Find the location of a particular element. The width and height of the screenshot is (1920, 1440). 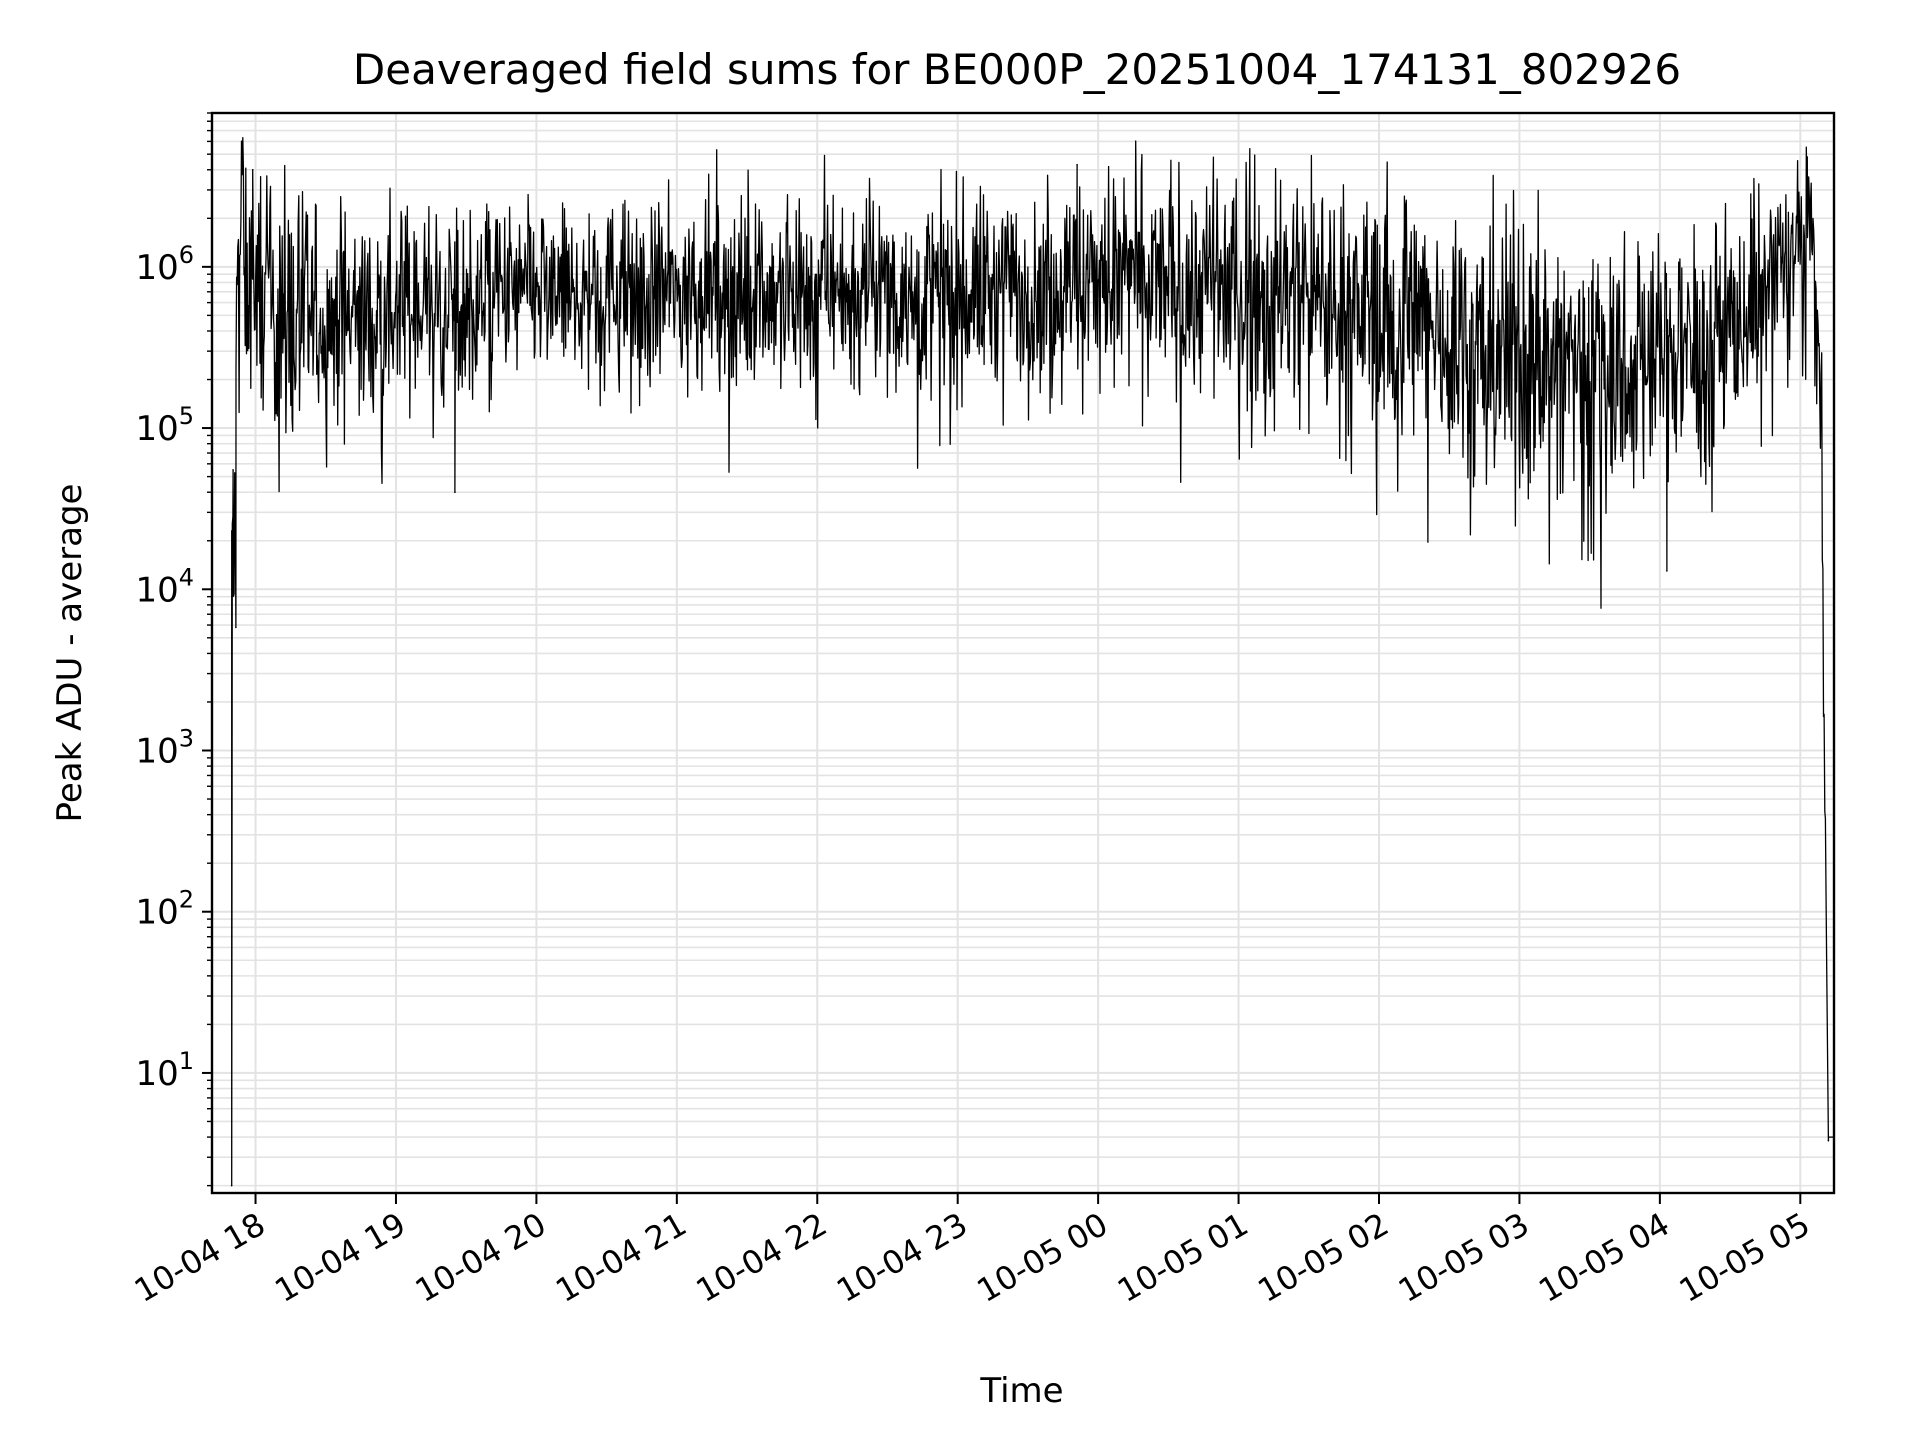

y-tick-label: 10⁵ is located at coordinates (164, 425).